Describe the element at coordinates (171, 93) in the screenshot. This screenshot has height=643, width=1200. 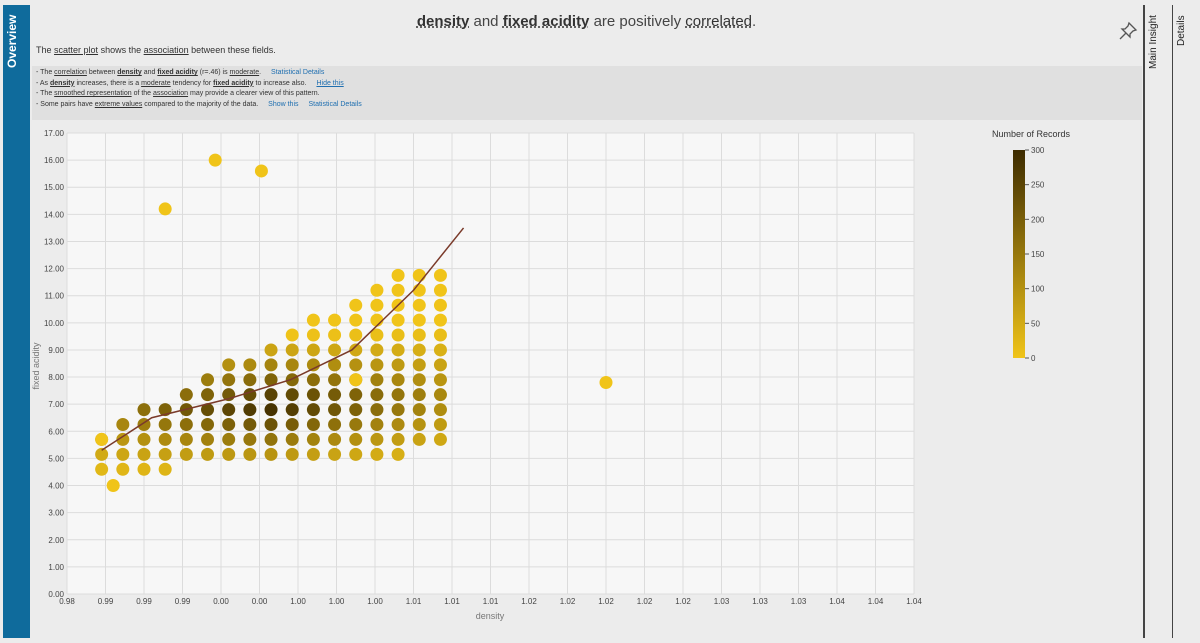
I see `b3-l2: association` at that location.